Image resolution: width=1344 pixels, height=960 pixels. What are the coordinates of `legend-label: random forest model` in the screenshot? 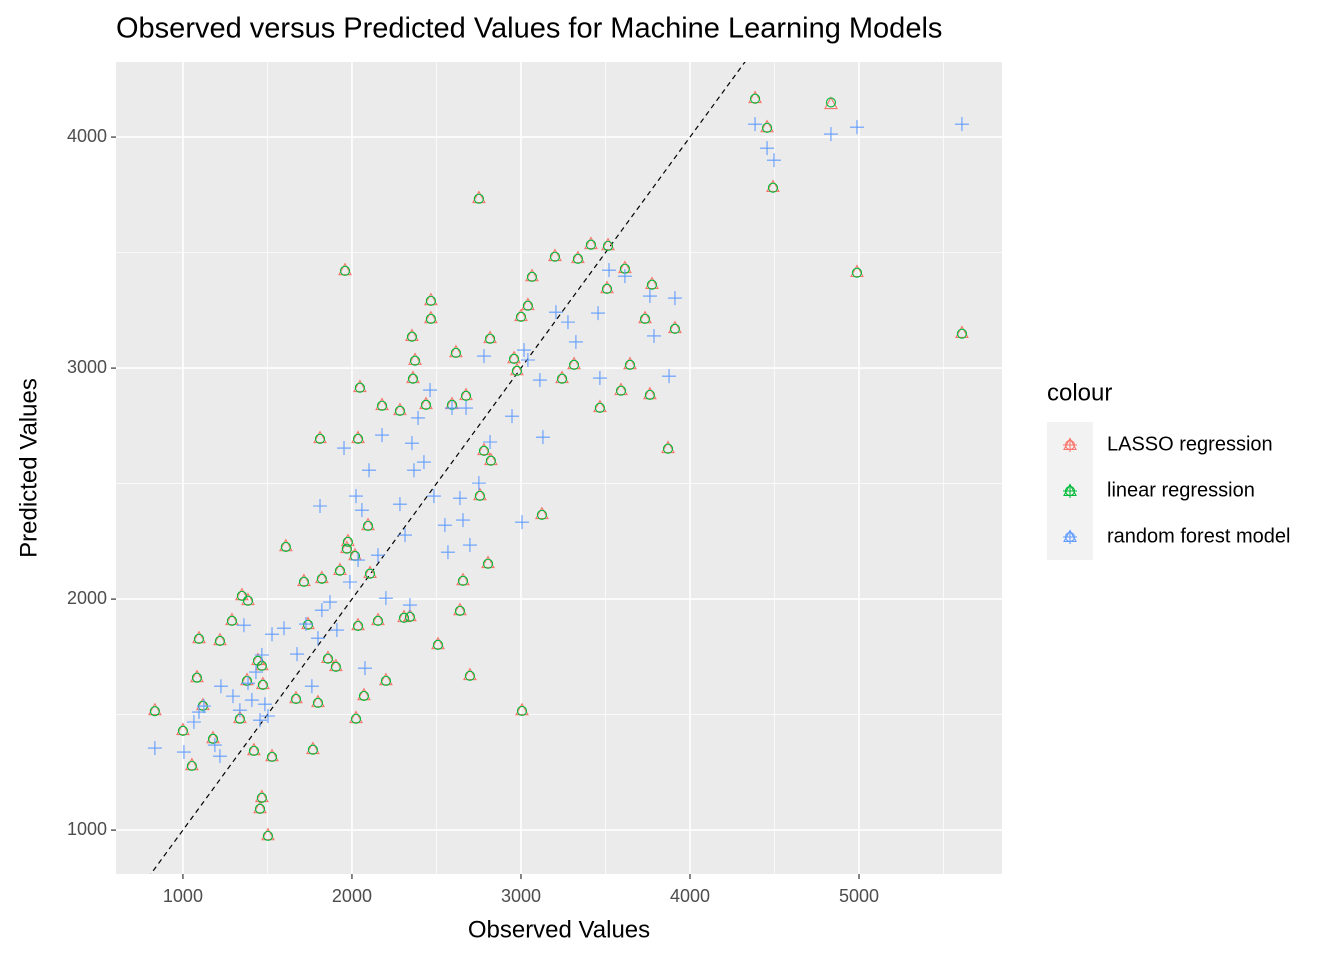 It's located at (1198, 536).